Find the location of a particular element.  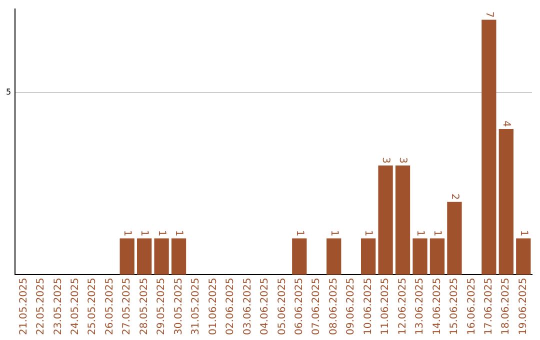

x-tick-label: 10.06.2025 is located at coordinates (368, 307).